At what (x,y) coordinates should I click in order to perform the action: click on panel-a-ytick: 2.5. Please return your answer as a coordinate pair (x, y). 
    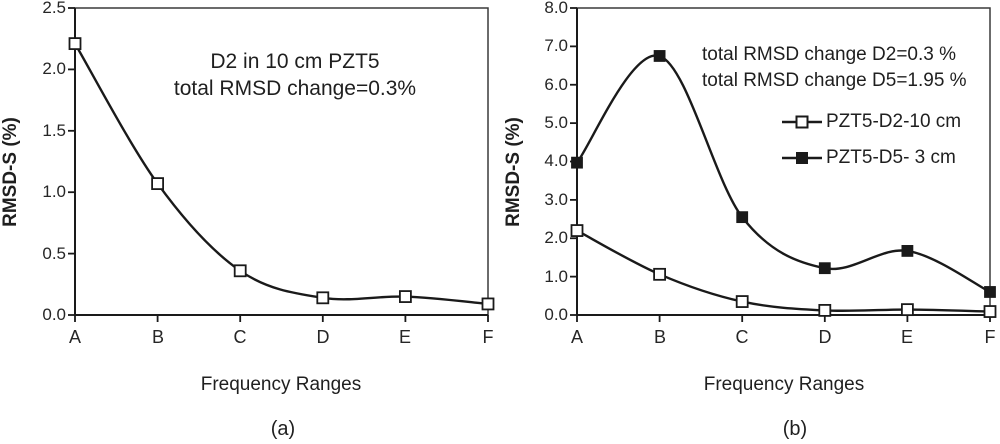
    Looking at the image, I should click on (54, 8).